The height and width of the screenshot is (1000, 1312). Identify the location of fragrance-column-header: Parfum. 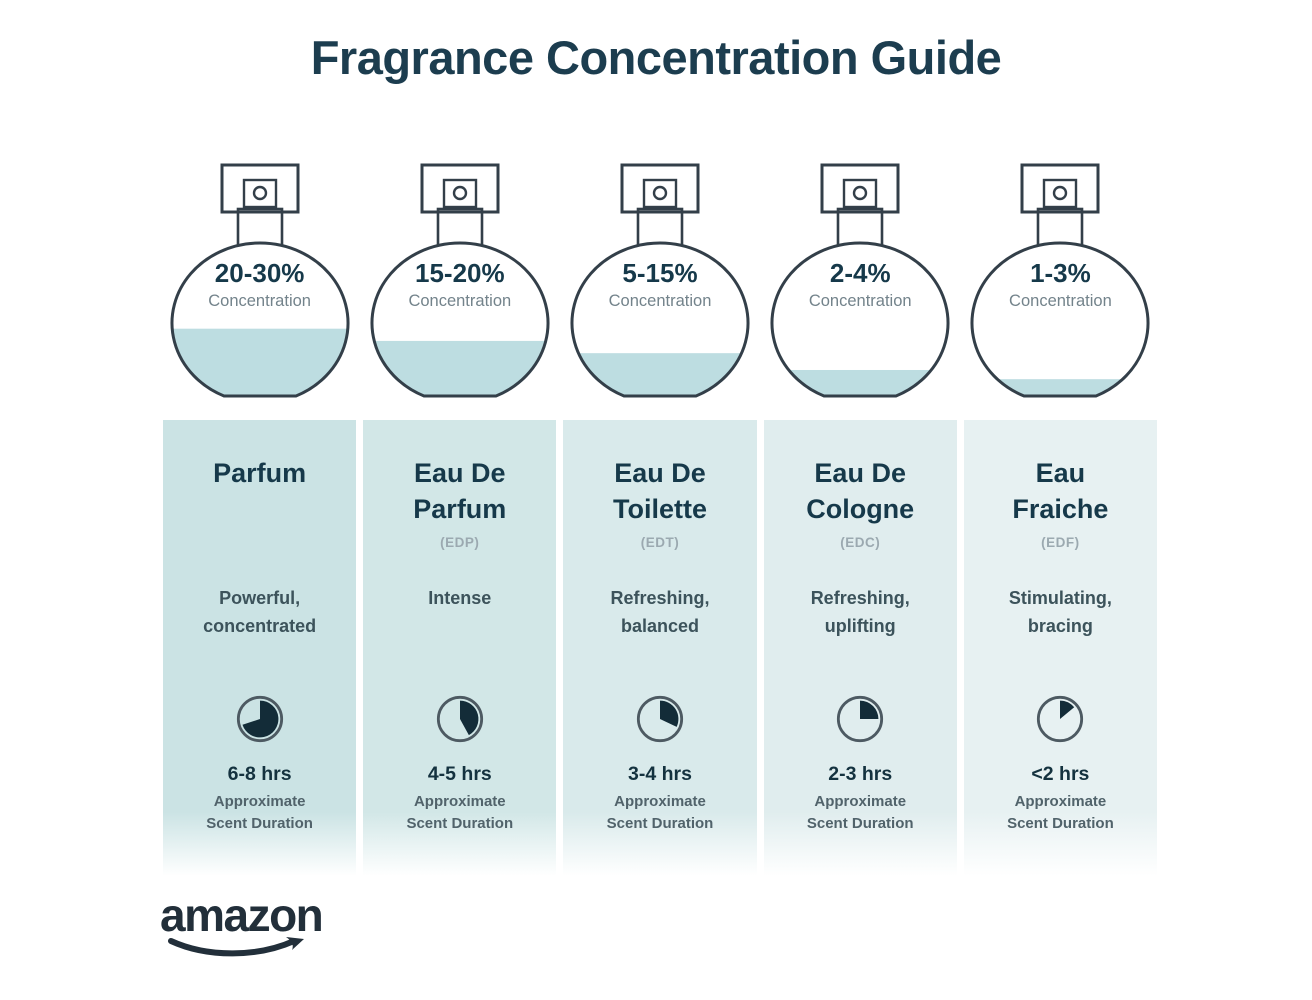
(259, 520).